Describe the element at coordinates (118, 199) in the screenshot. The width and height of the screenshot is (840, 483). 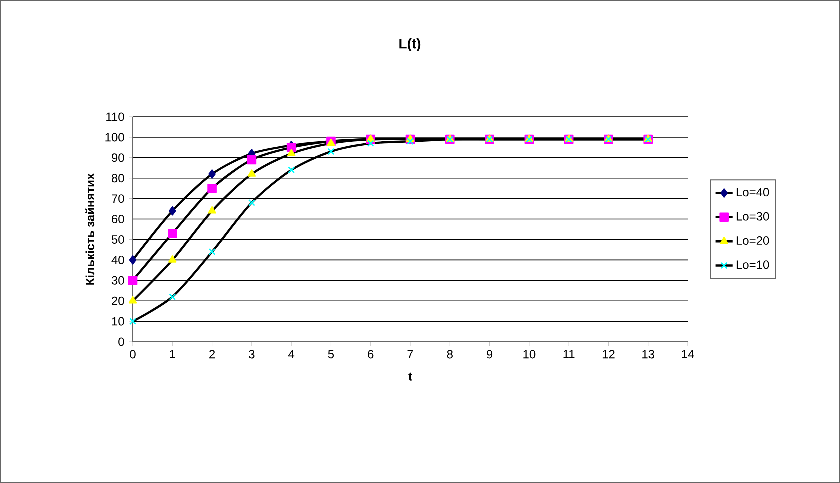
I see `y-tick-label: 70` at that location.